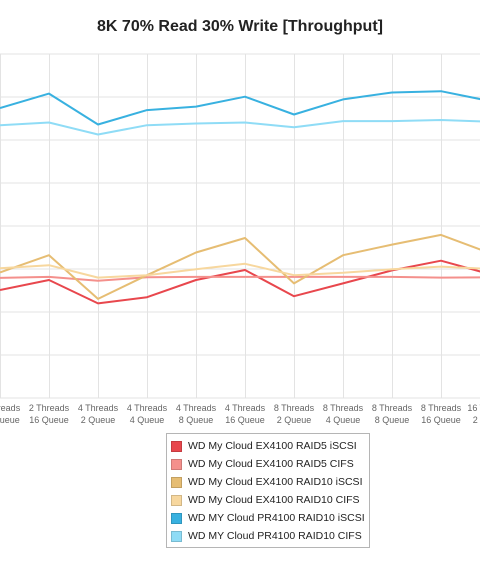 The height and width of the screenshot is (575, 480). I want to click on x-tick-label: 16 Threads, so click(473, 408).